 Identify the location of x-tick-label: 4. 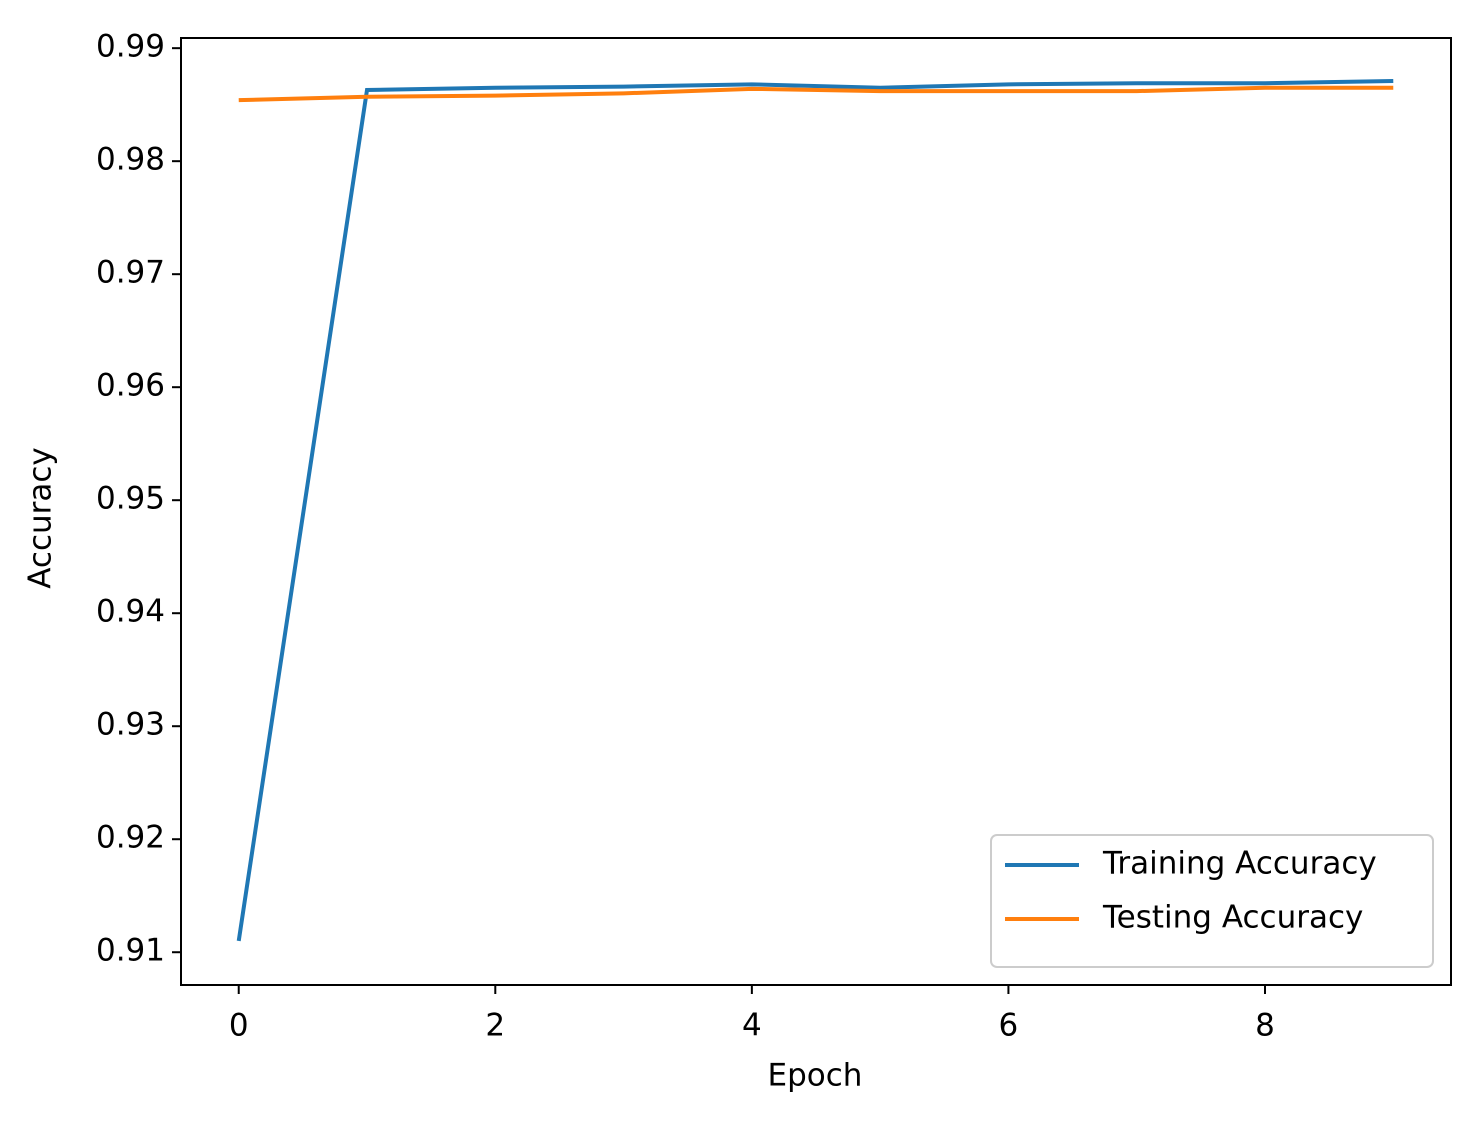
(752, 1026).